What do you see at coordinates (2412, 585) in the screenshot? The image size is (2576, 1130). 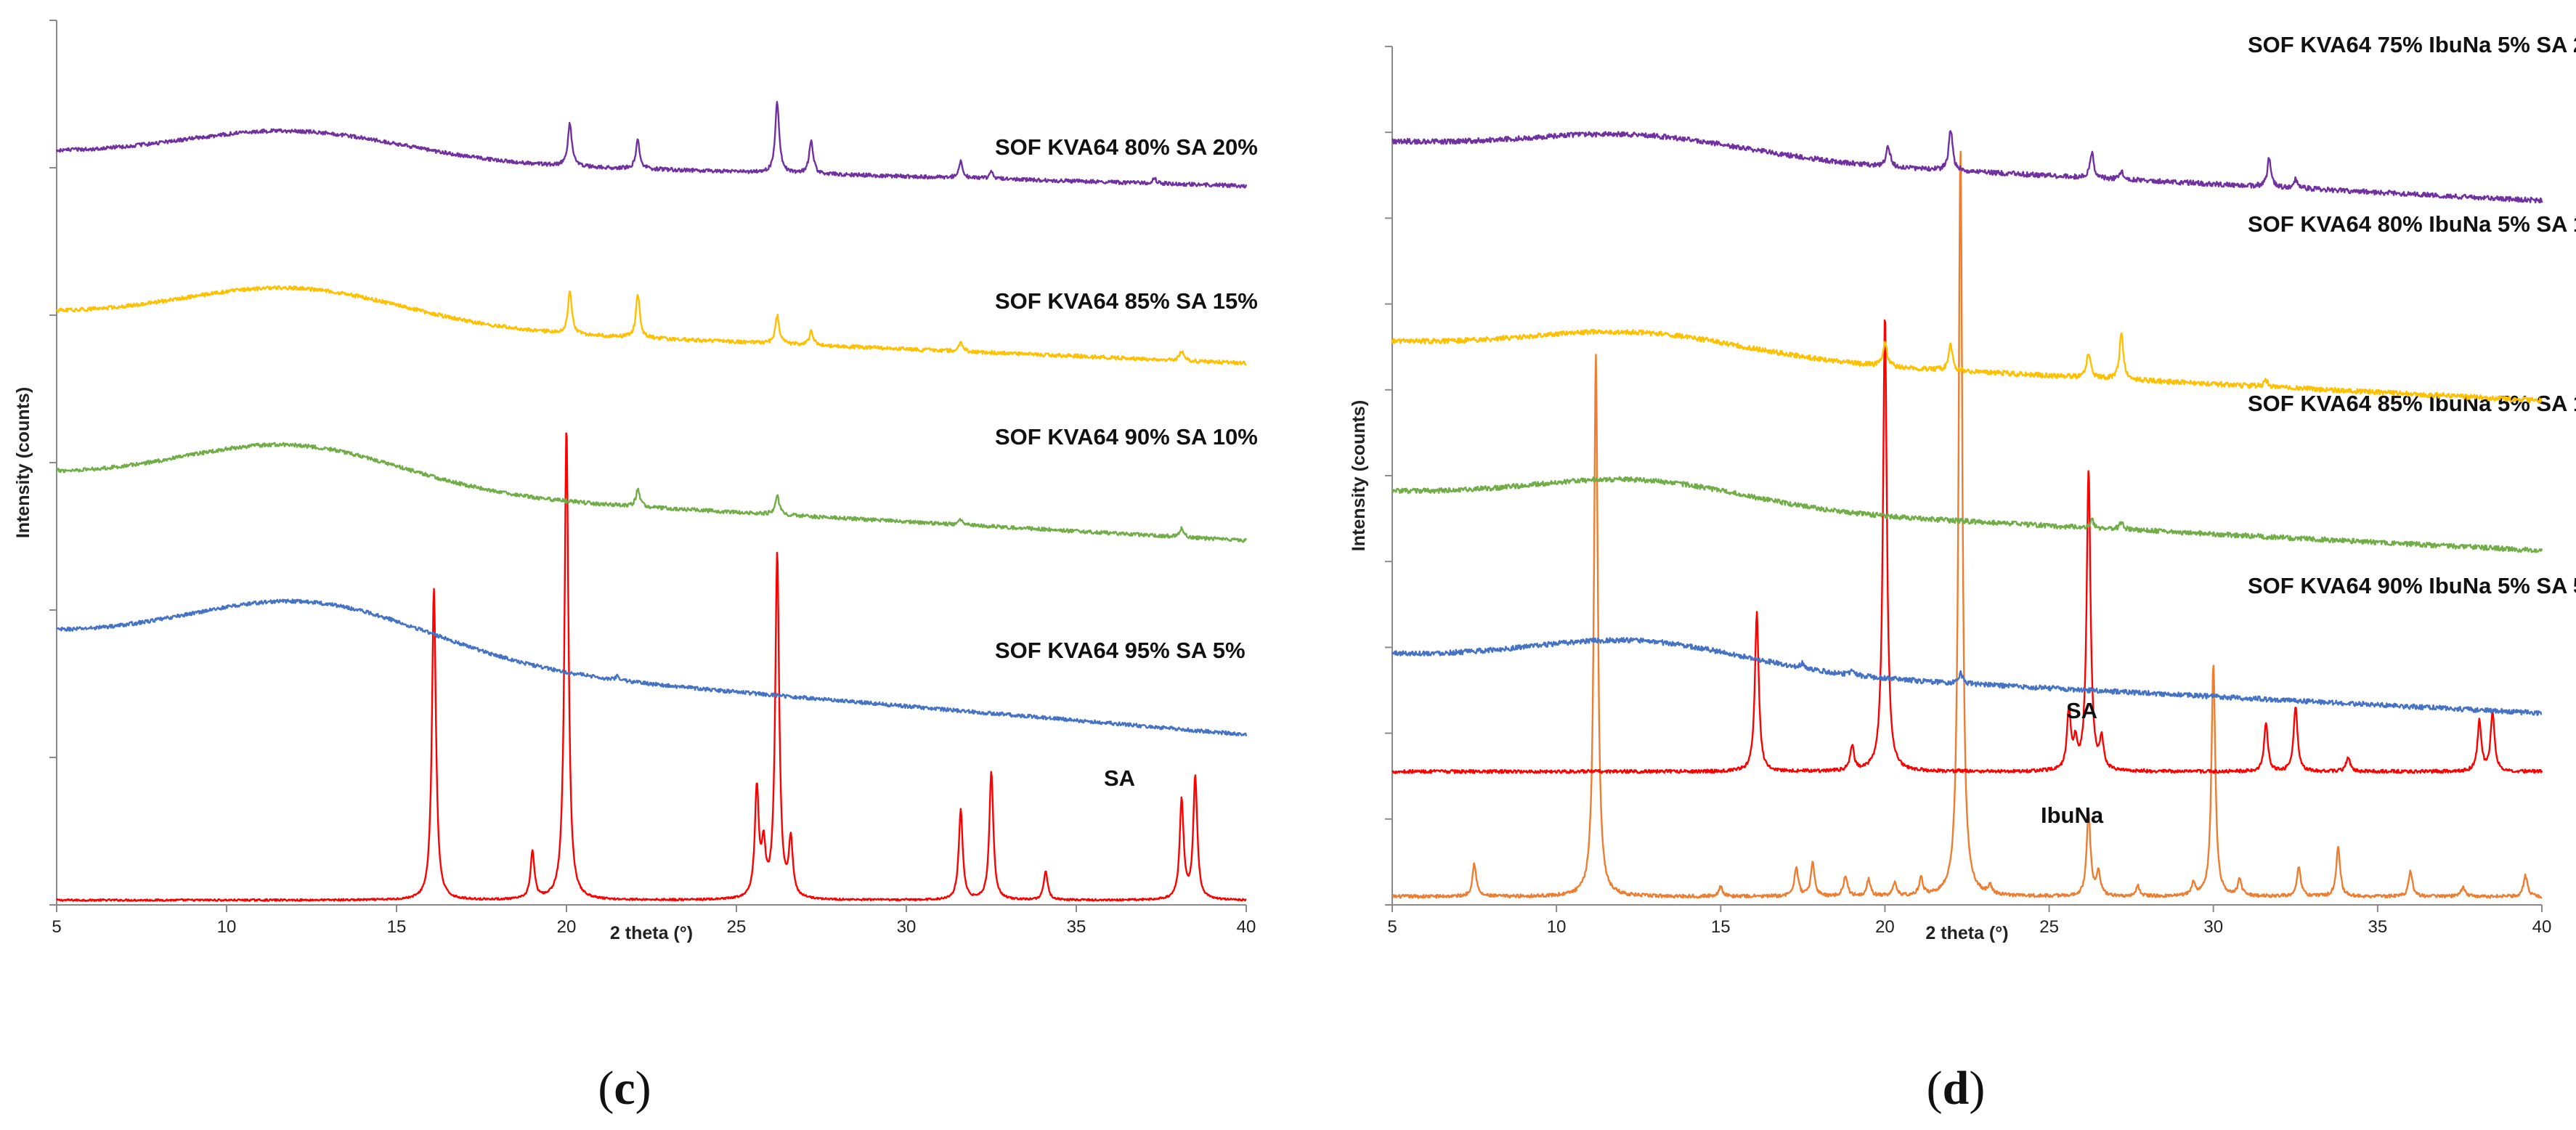 I see `series-label: SOF KVA64 90% IbuNa 5% SA 5%` at bounding box center [2412, 585].